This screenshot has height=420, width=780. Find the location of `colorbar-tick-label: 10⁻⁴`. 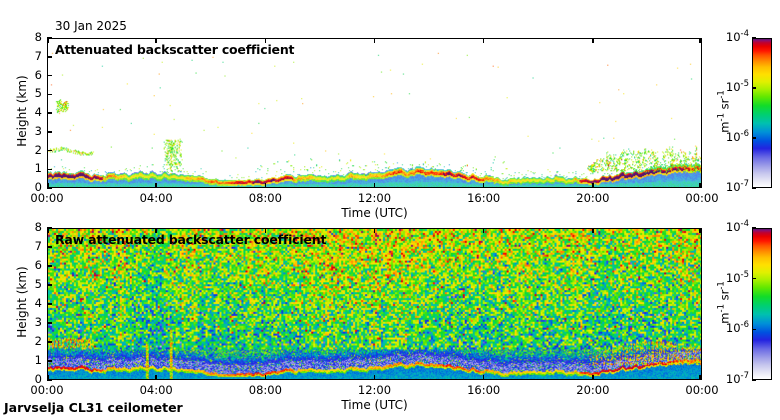

colorbar-tick-label: 10⁻⁴ is located at coordinates (737, 226).